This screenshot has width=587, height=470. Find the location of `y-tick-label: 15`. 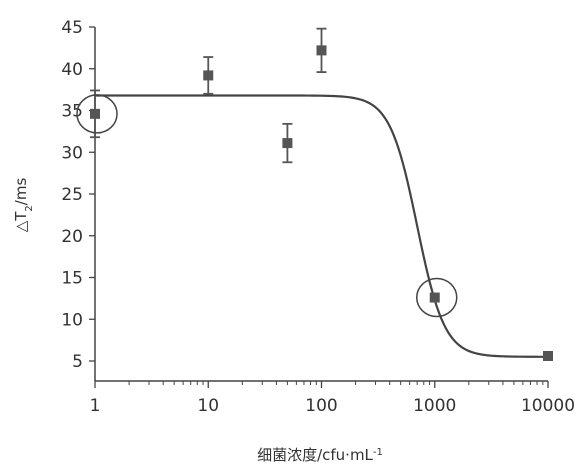

y-tick-label: 15 is located at coordinates (72, 279).